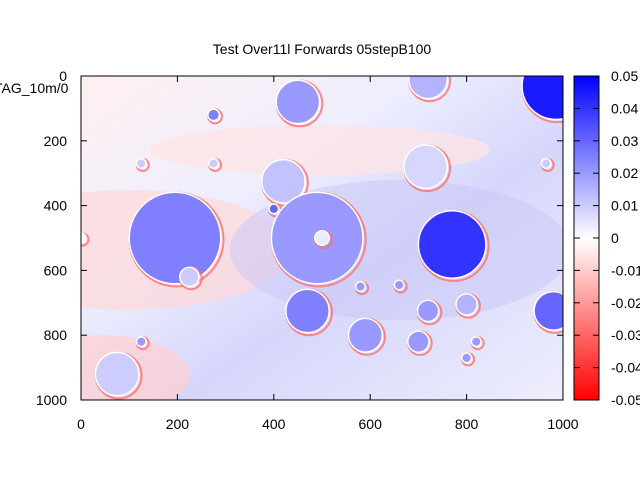 The width and height of the screenshot is (640, 480). I want to click on y-tick-label: 400, so click(56, 206).